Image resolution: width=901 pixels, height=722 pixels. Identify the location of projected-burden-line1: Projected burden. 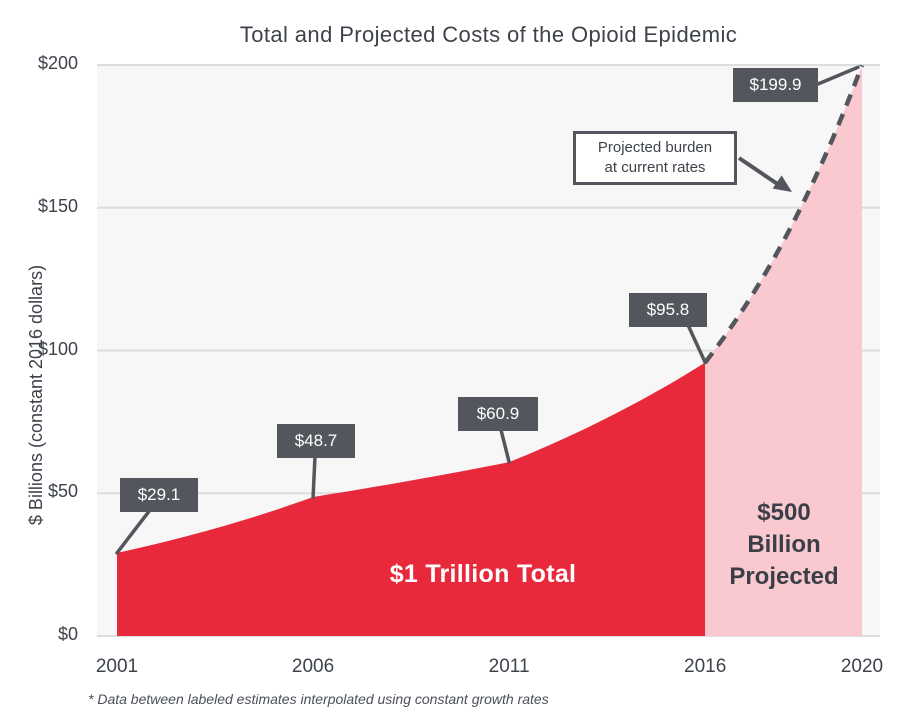
(655, 147).